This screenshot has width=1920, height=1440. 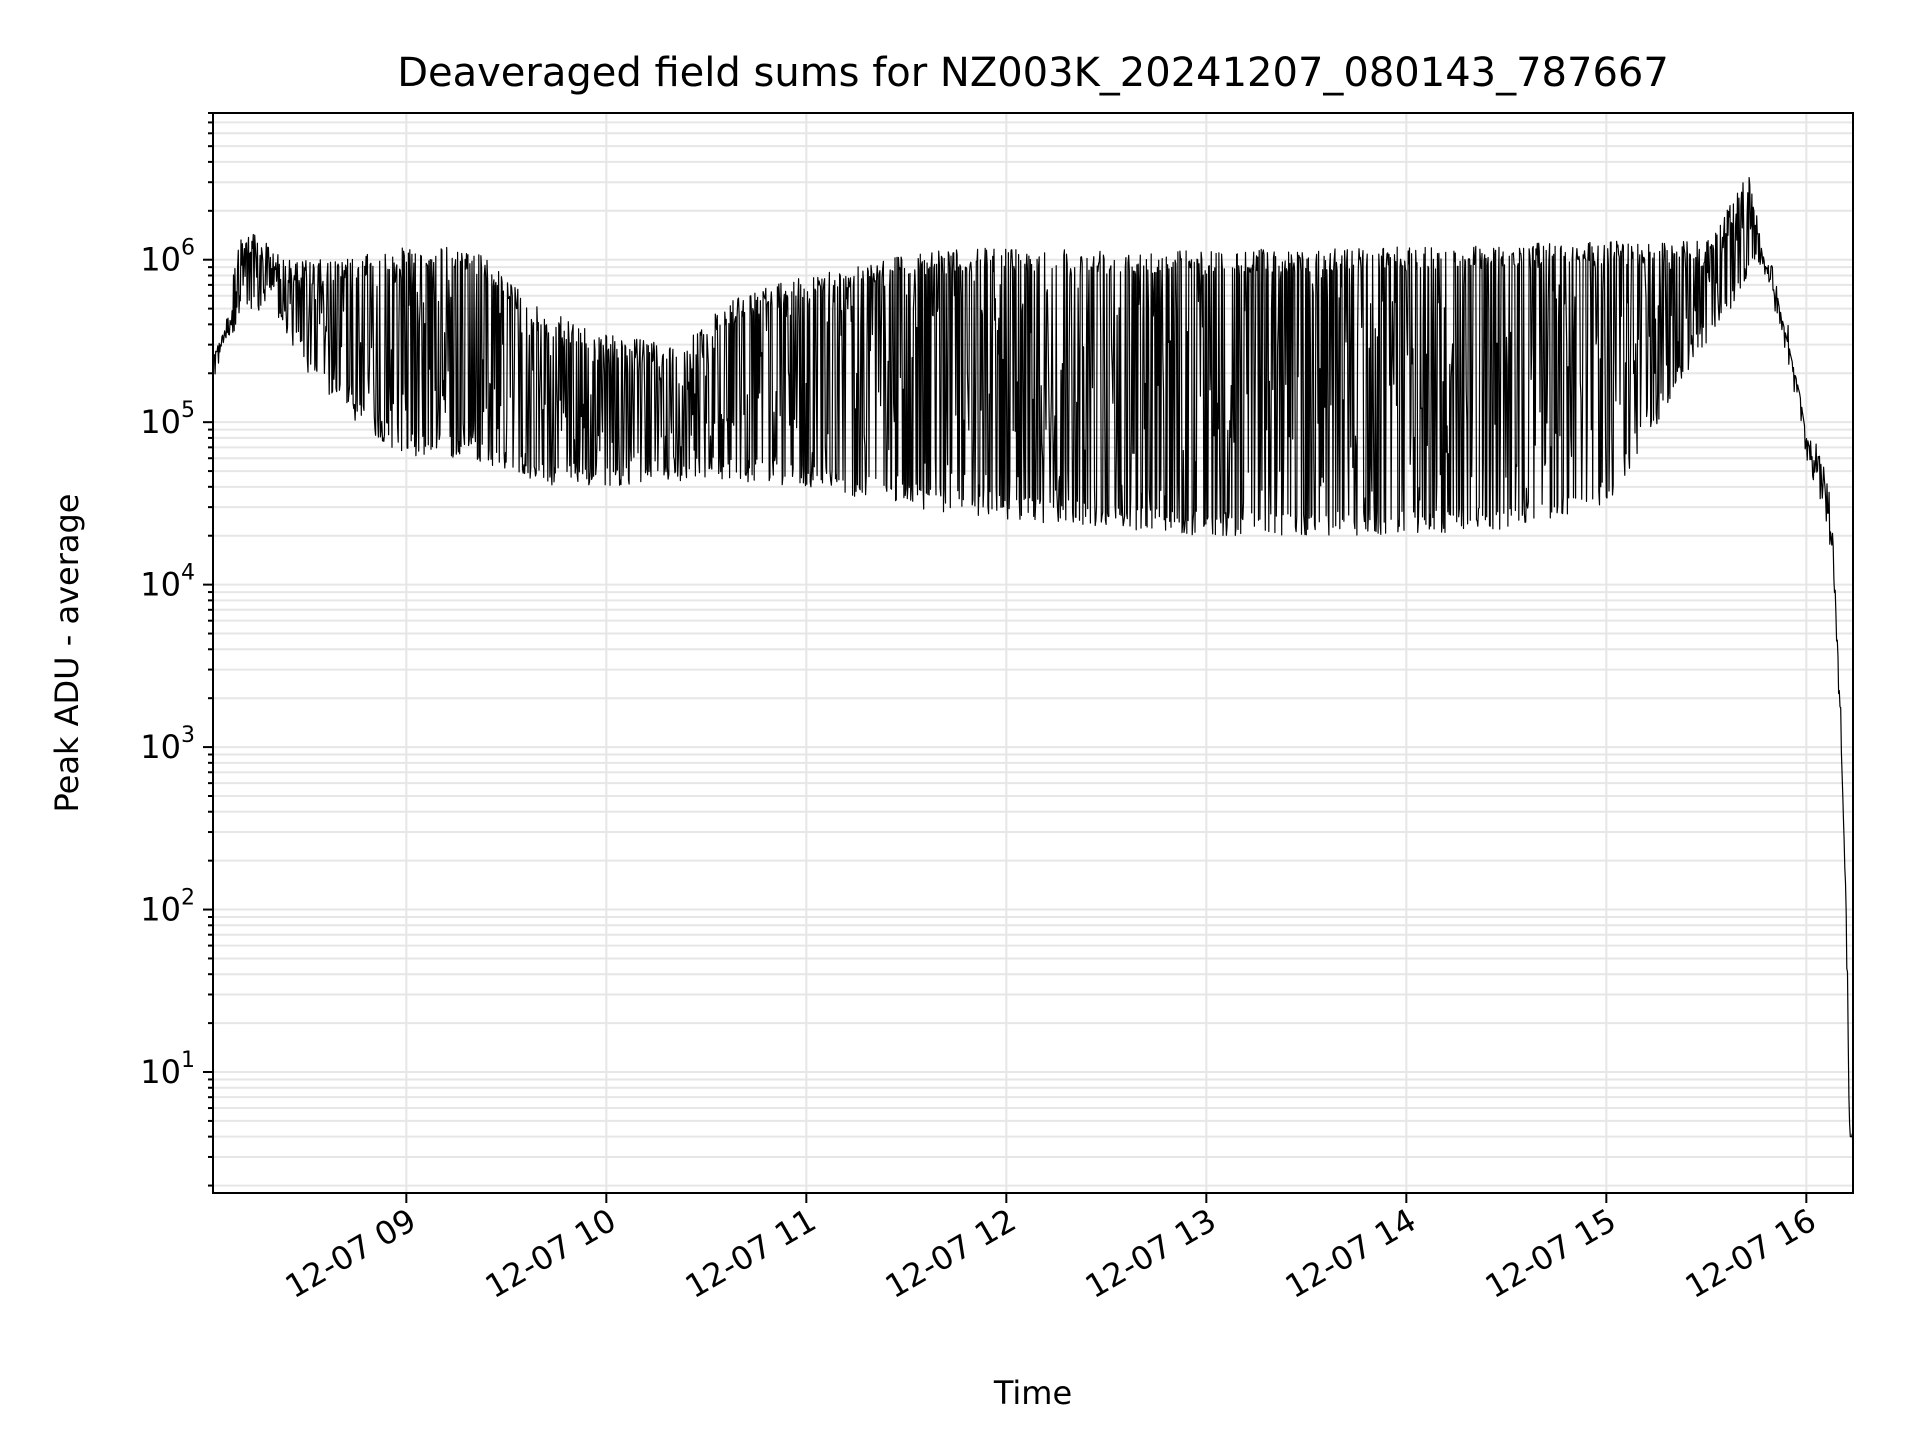 I want to click on y-axis-label: Peak ADU - average, so click(x=67, y=653).